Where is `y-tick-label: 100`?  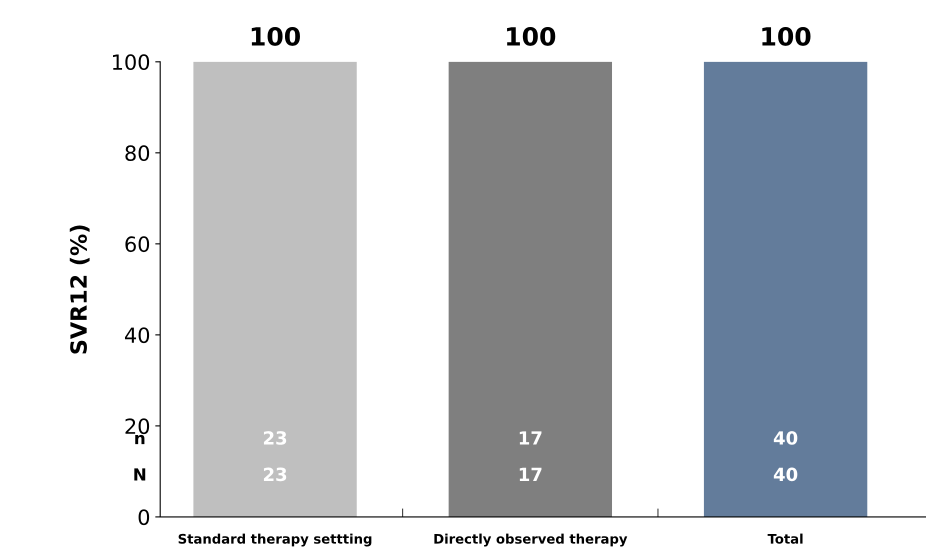
y-tick-label: 100 is located at coordinates (131, 62).